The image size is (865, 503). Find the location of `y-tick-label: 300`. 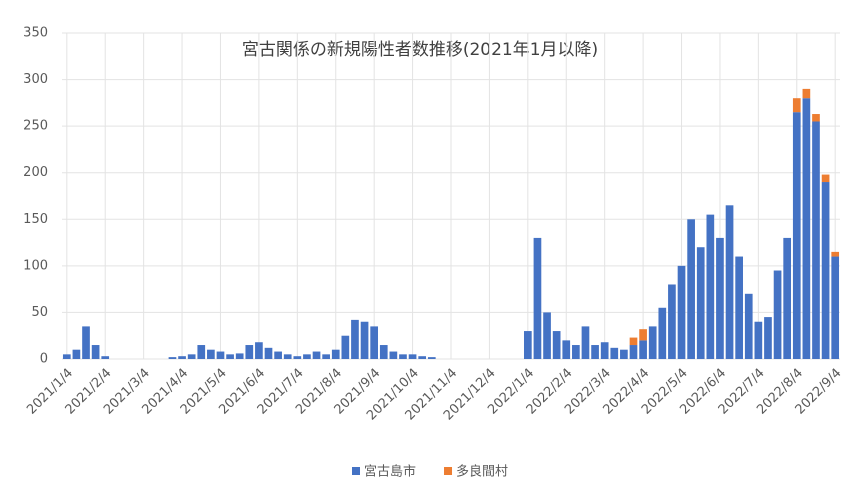

y-tick-label: 300 is located at coordinates (35, 79).